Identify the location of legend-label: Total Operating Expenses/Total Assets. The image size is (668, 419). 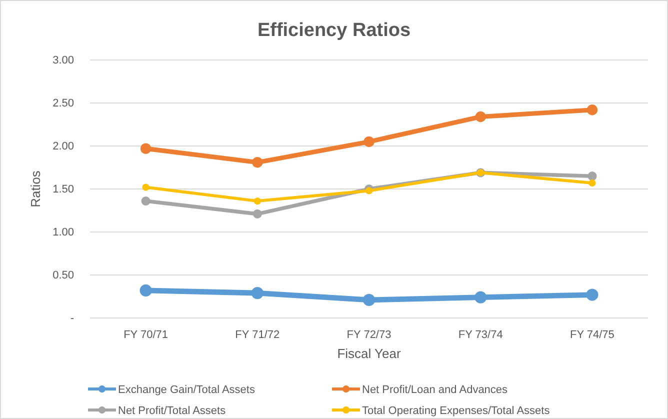
(456, 411).